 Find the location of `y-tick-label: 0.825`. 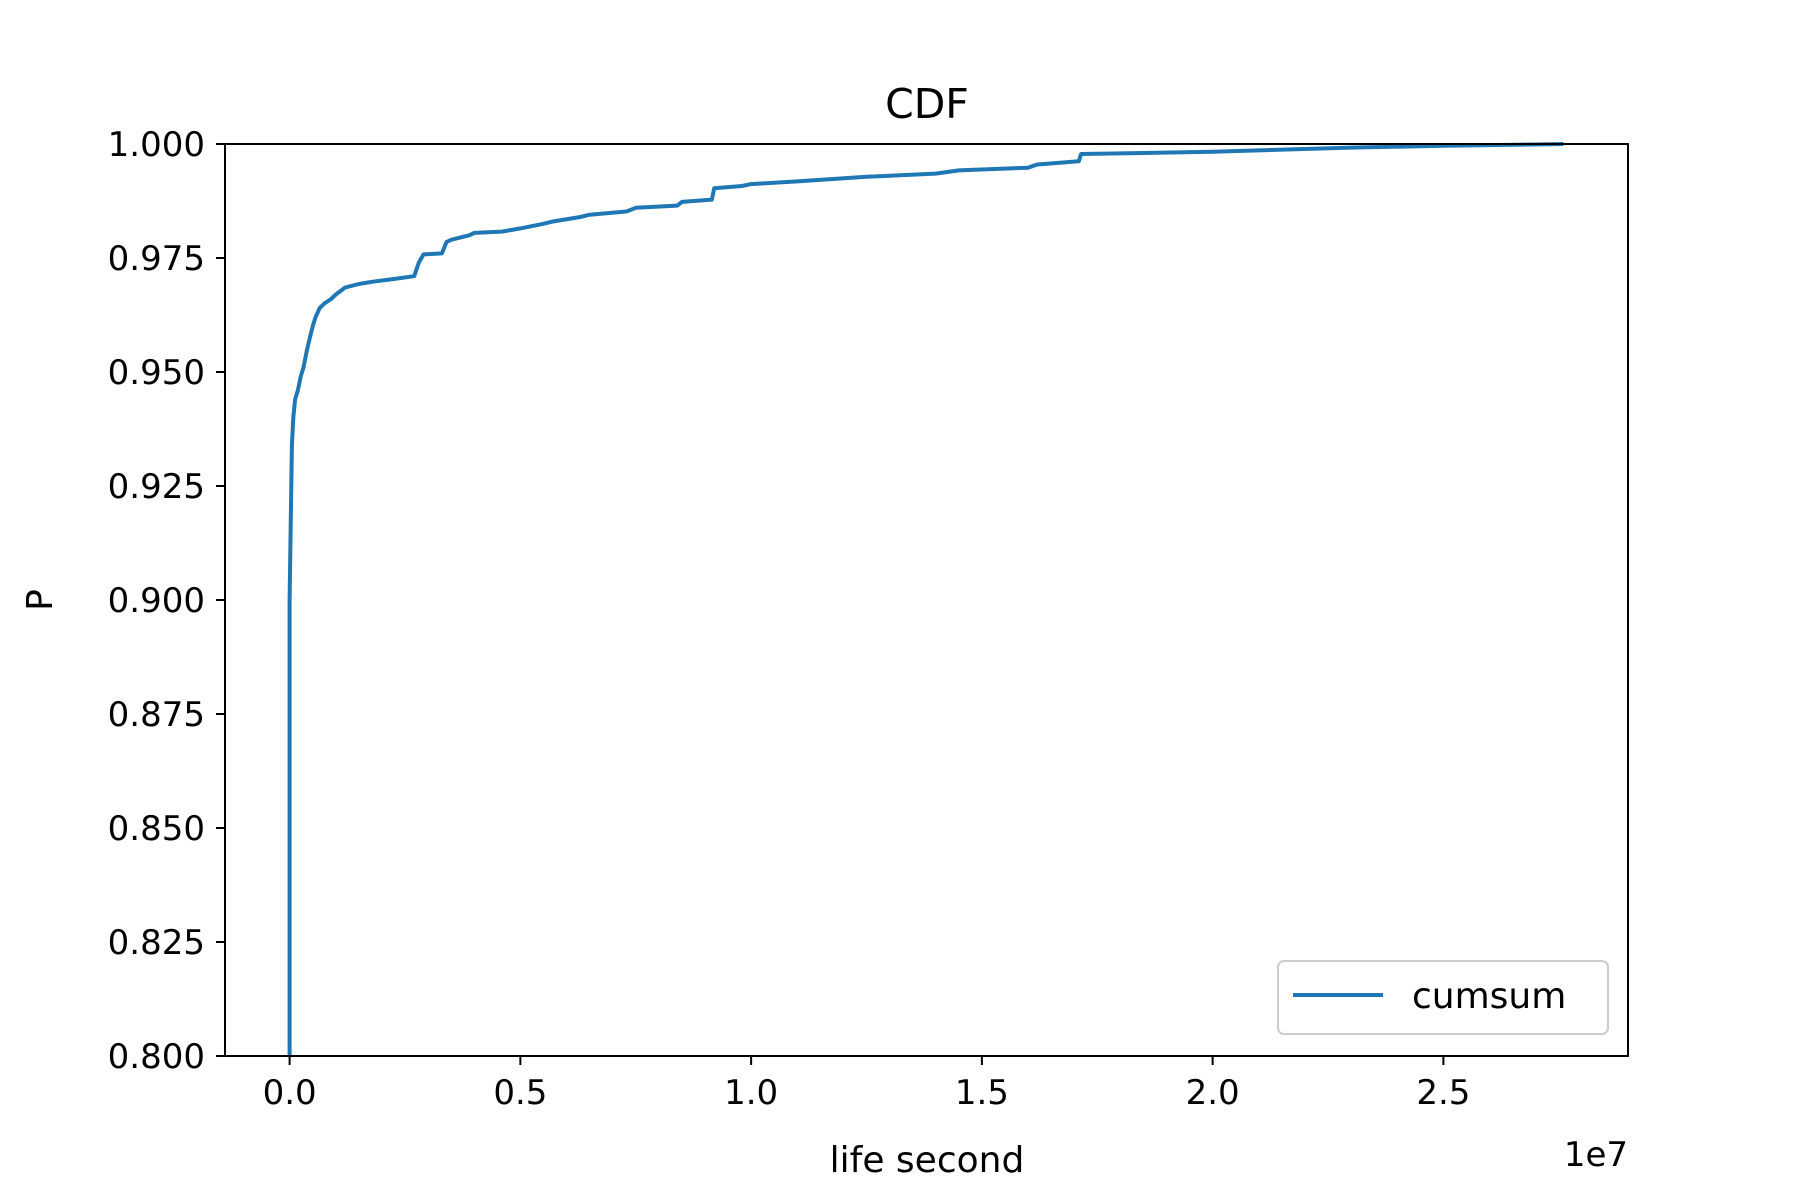

y-tick-label: 0.825 is located at coordinates (156, 943).